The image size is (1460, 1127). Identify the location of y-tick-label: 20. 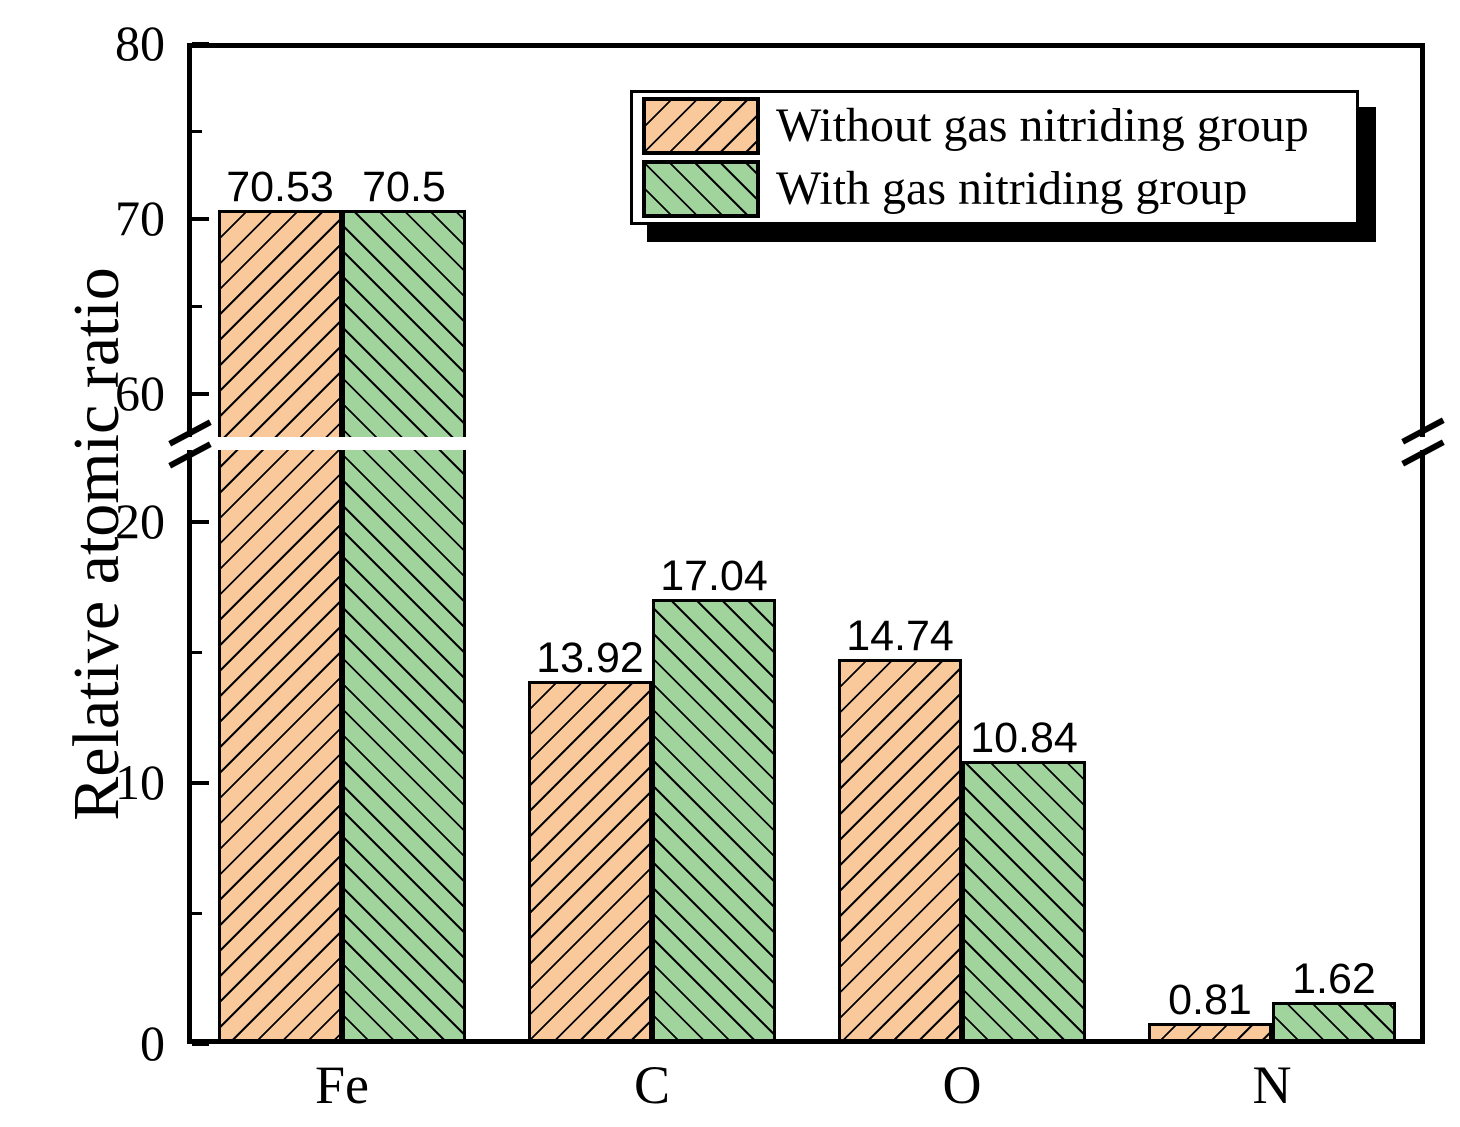
(140, 521).